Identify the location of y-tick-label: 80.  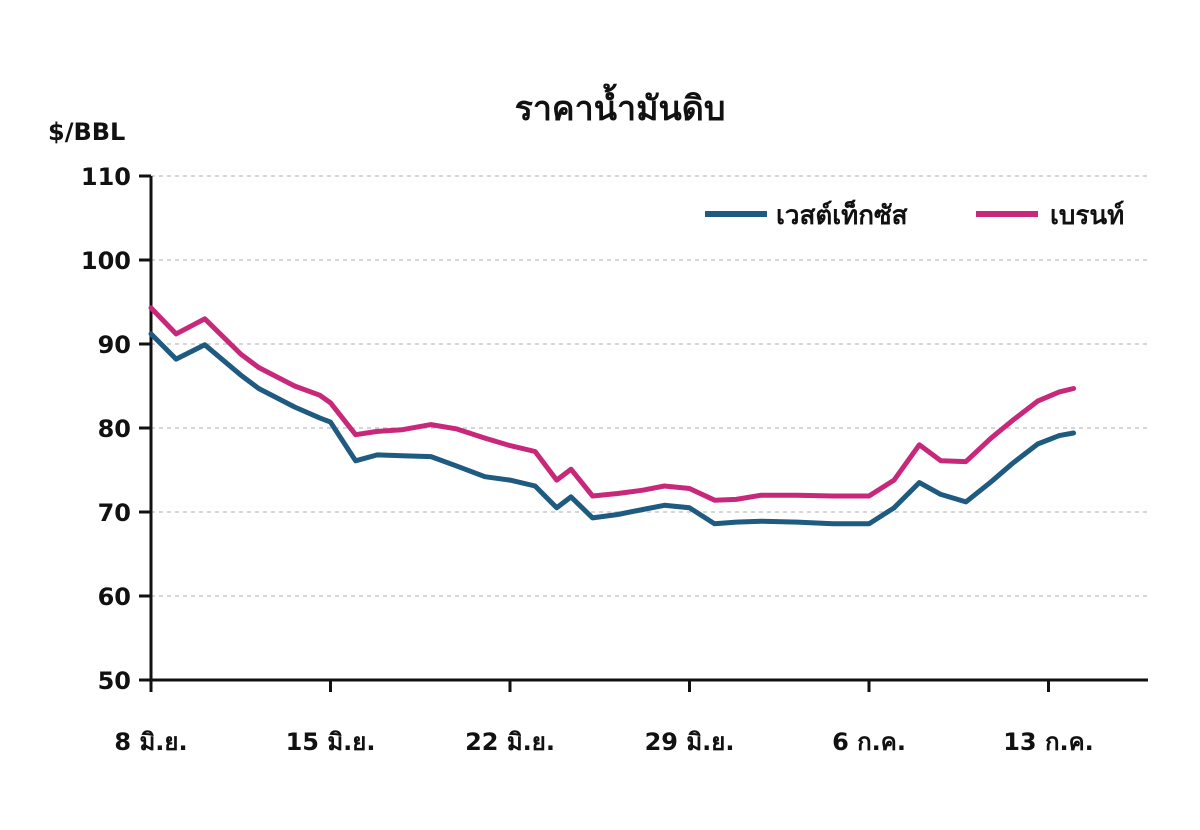
(114, 429).